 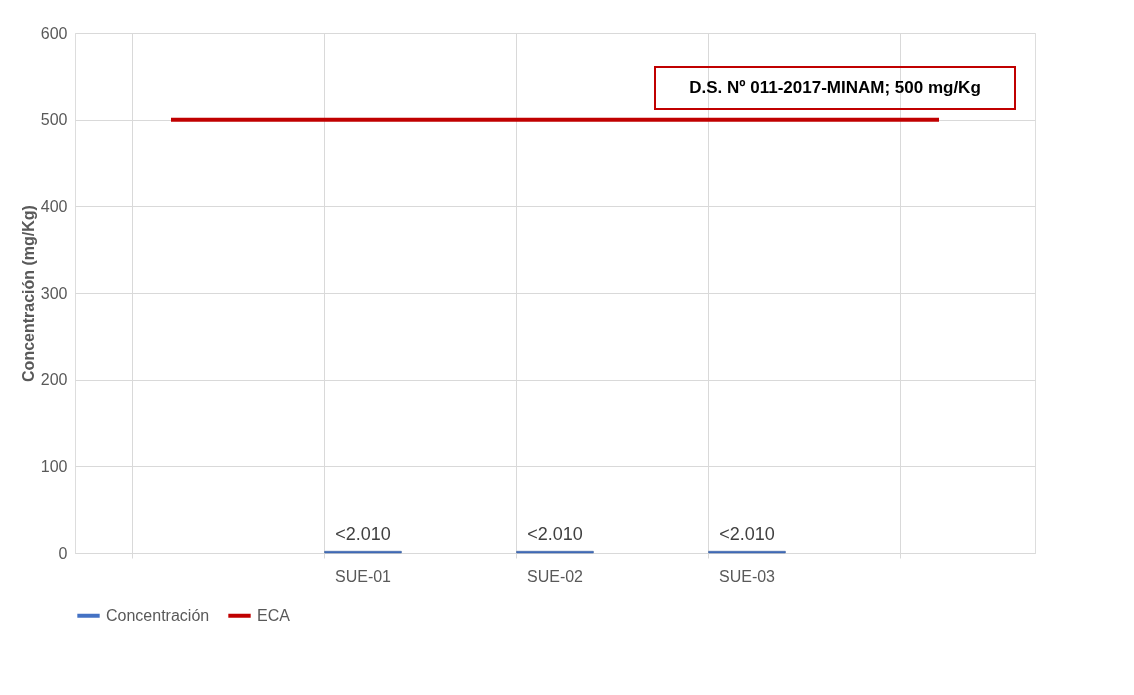 What do you see at coordinates (63, 553) in the screenshot?
I see `y-tick-label: 0` at bounding box center [63, 553].